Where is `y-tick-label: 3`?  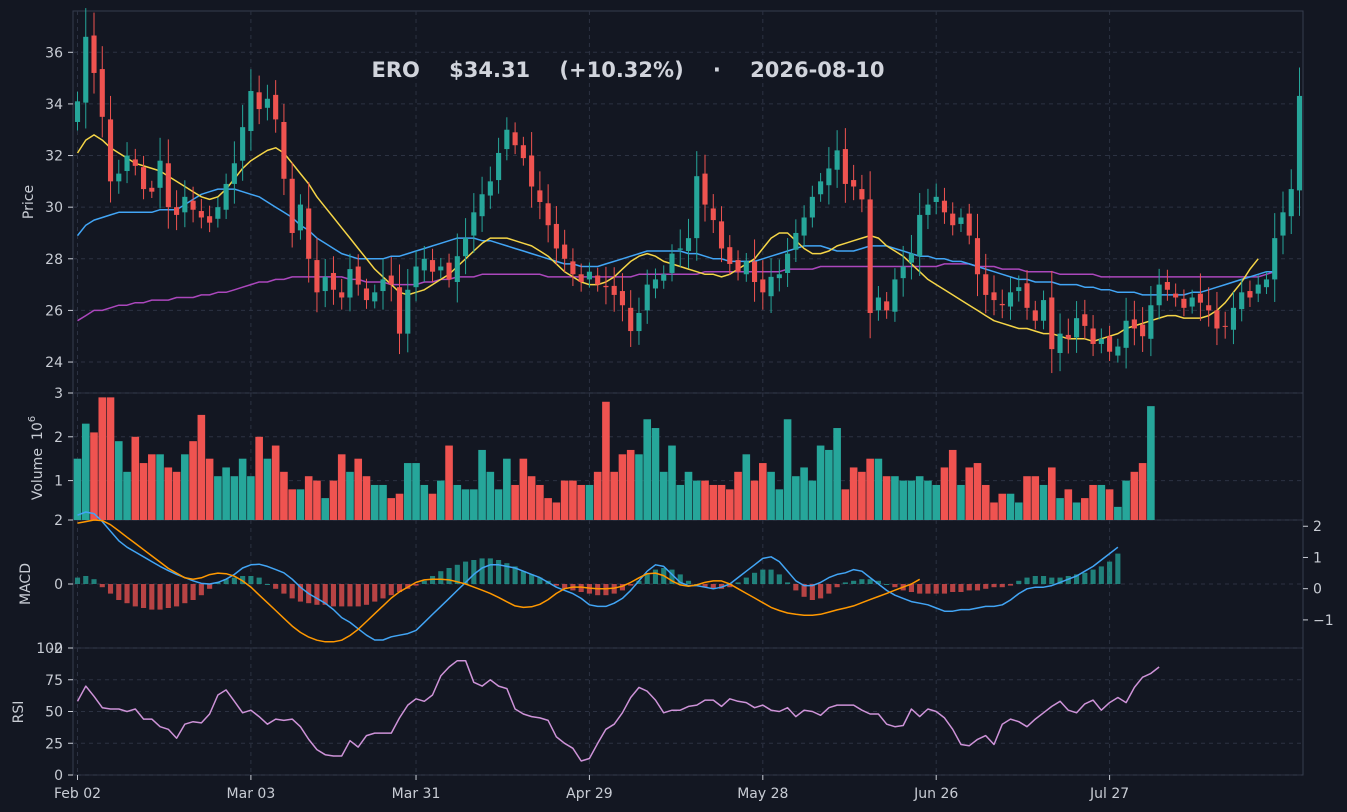 y-tick-label: 3 is located at coordinates (58, 394).